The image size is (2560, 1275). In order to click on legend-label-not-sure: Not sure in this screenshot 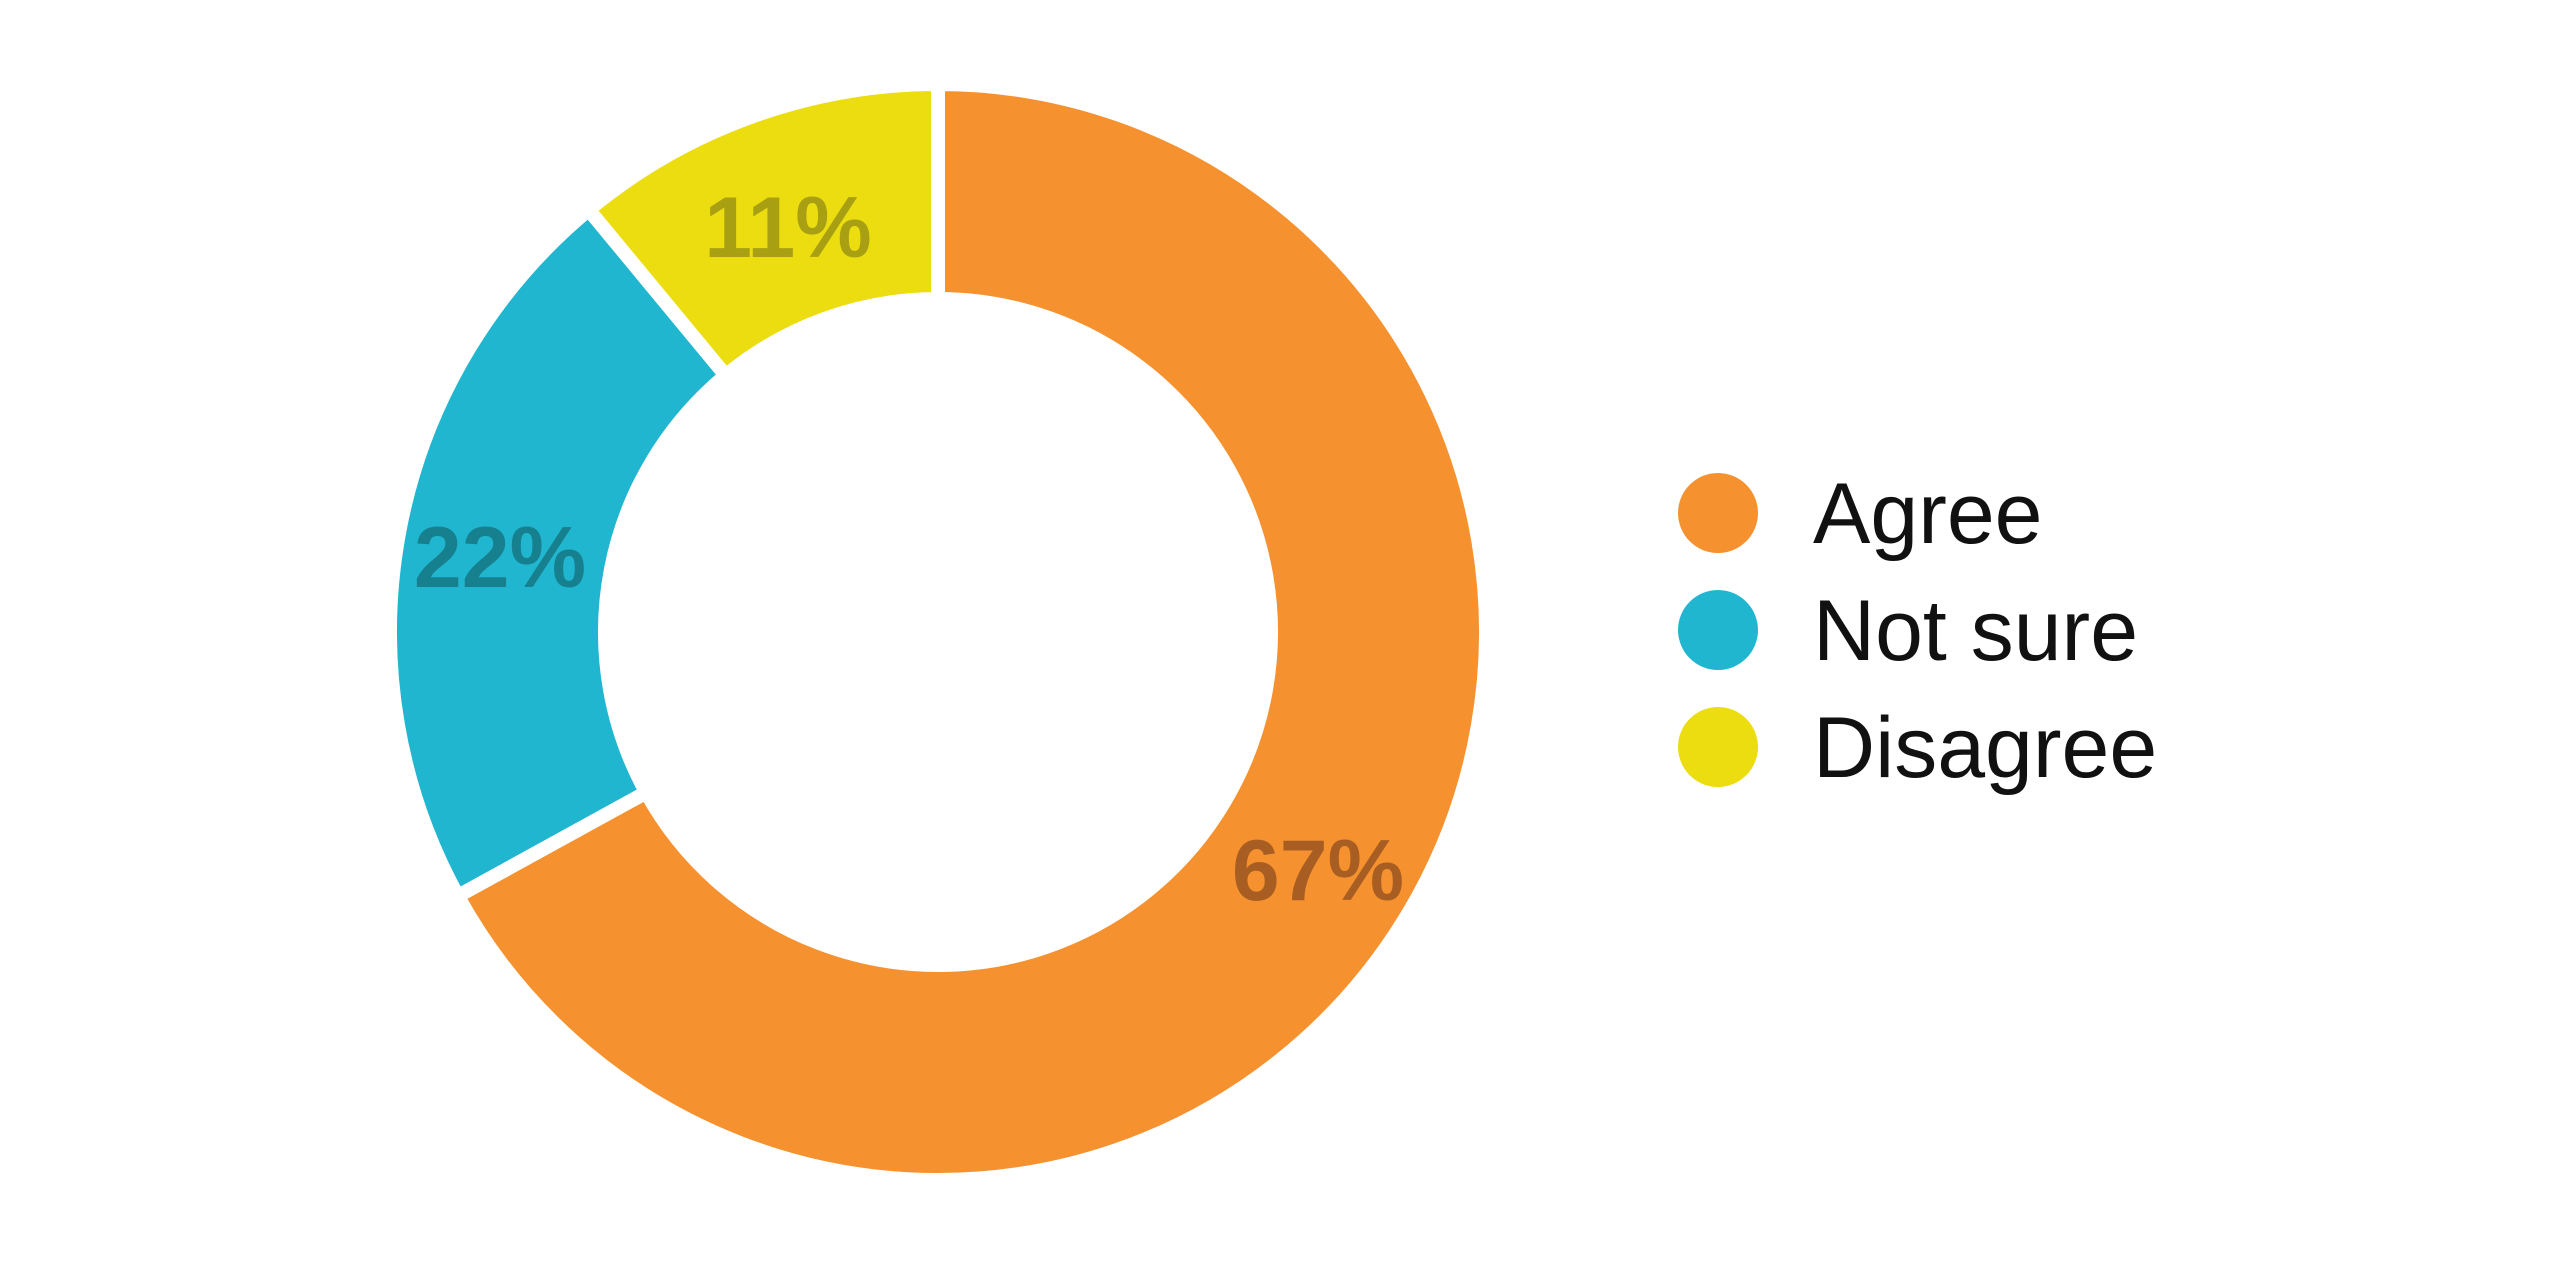, I will do `click(1975, 631)`.